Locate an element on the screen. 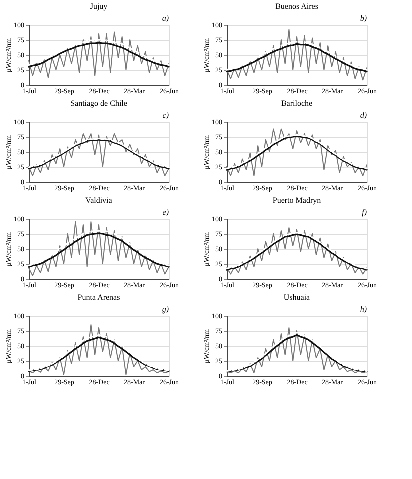 The image size is (412, 479). chart-title: Puerto Madryn is located at coordinates (297, 200).